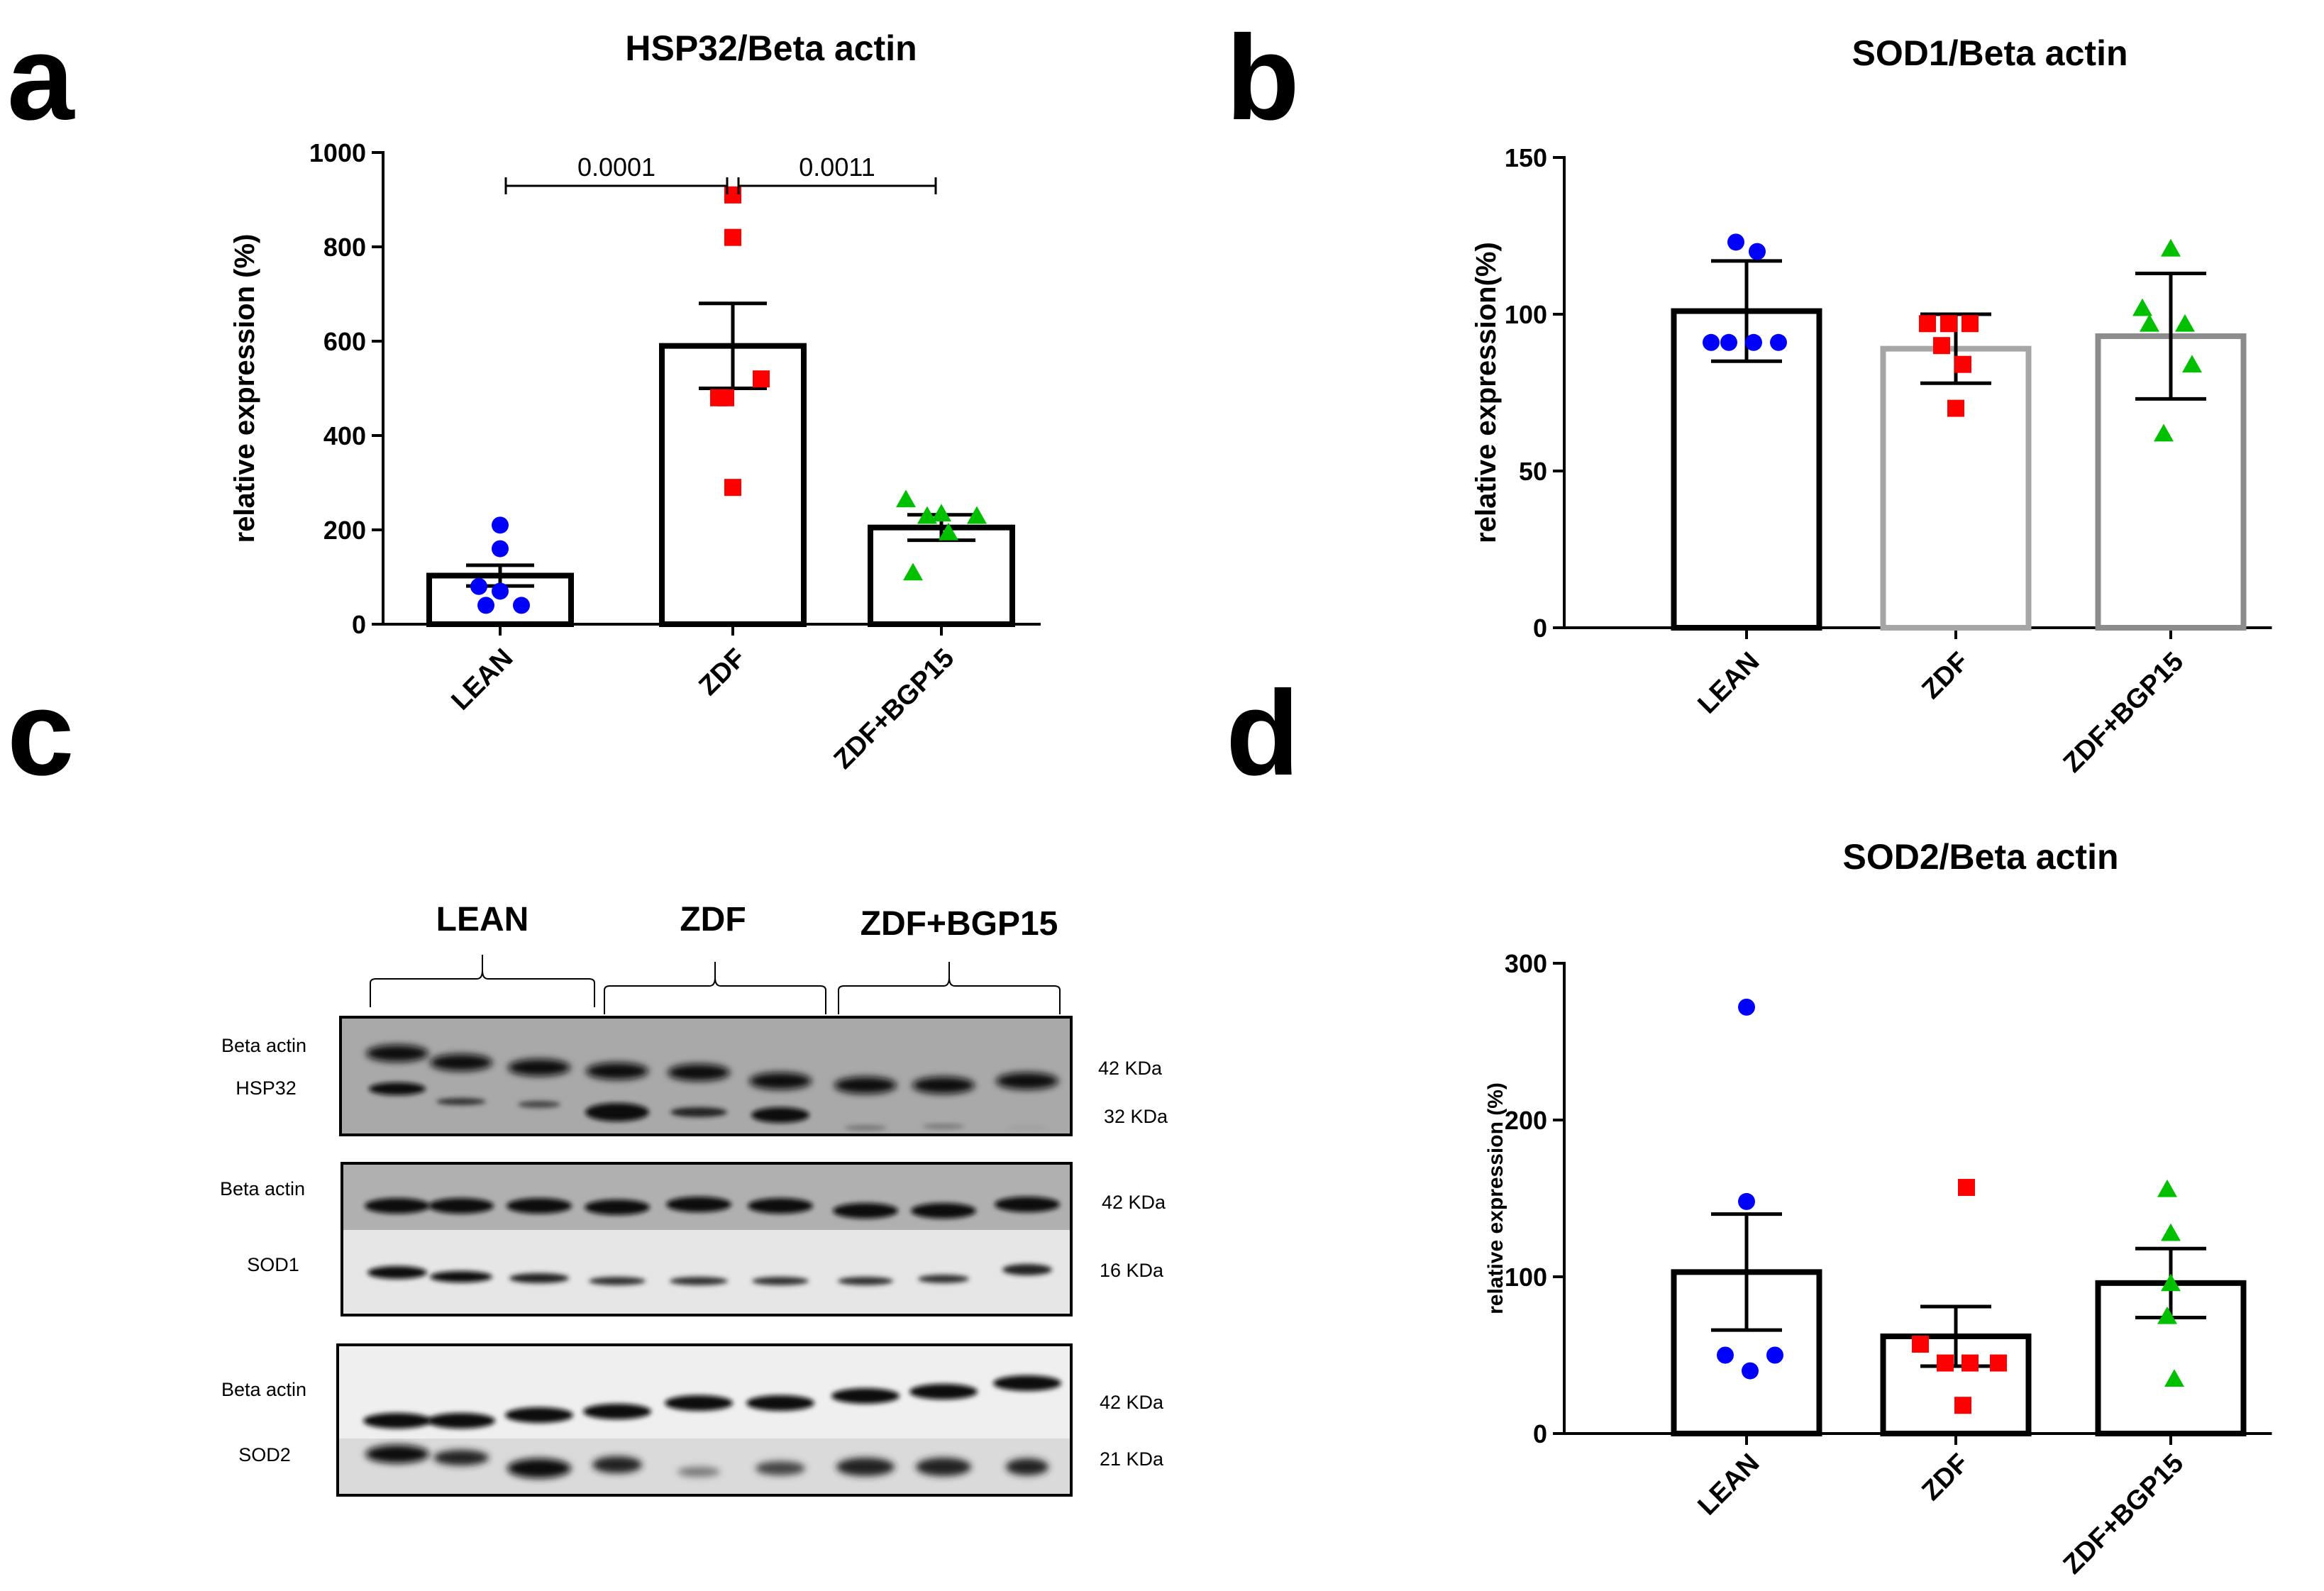 This screenshot has width=2324, height=1591. I want to click on panel-letter-a: a, so click(41, 78).